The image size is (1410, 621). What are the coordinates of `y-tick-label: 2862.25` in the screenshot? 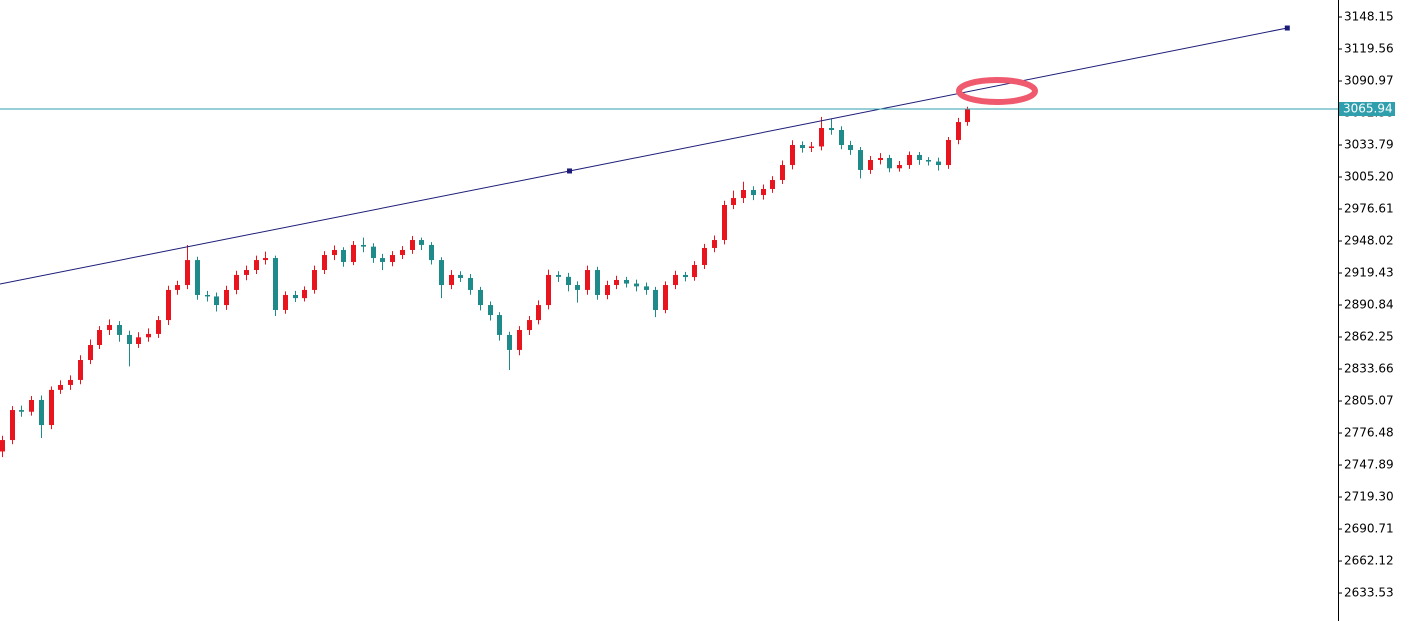 It's located at (1369, 337).